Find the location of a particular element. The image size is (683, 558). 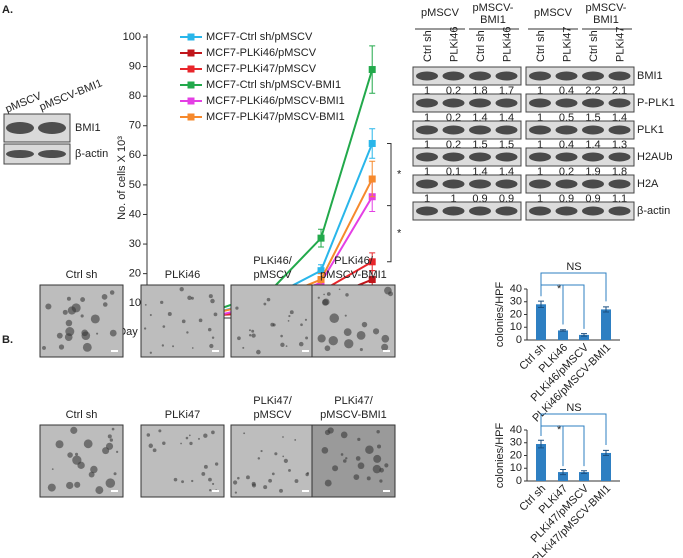

y-axis-label: No. of cells X 10³ is located at coordinates (122, 178).